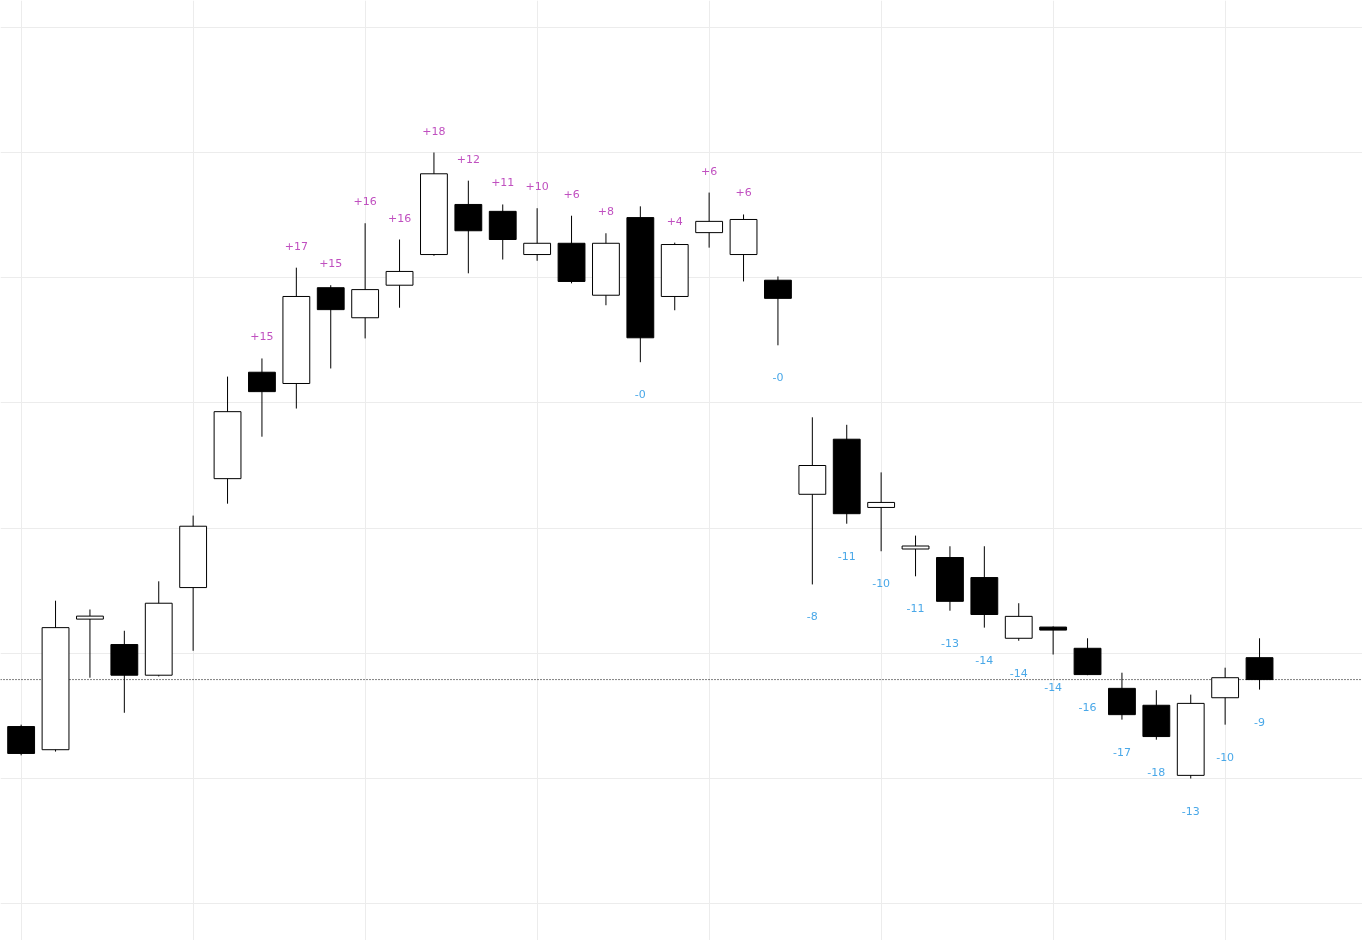 This screenshot has height=942, width=1362. I want to click on text: -18, so click(1156, 772).